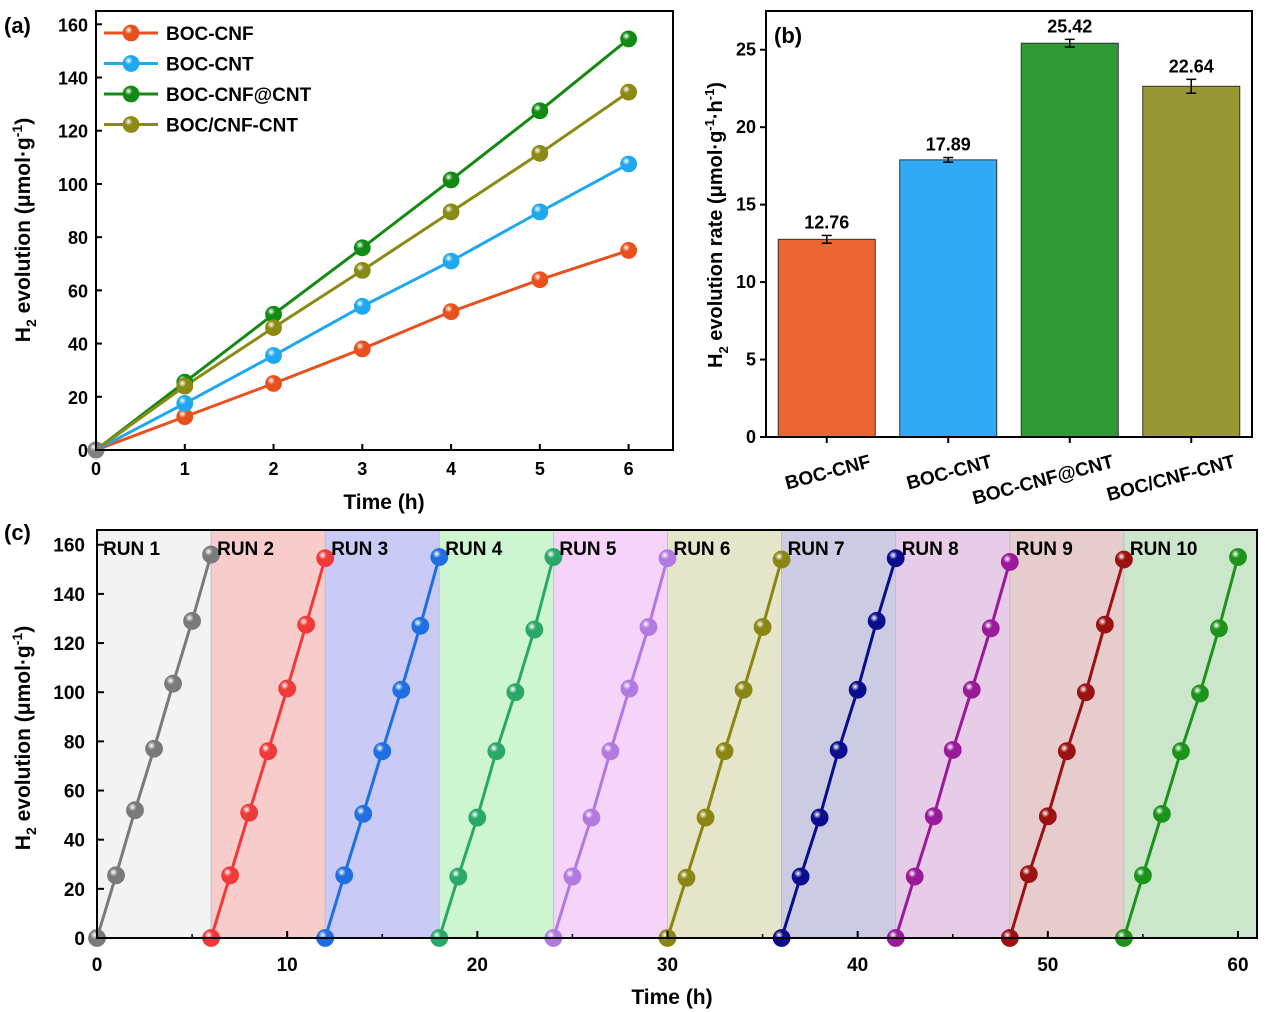 This screenshot has height=1012, width=1269. I want to click on run-label: RUN 10, so click(1164, 549).